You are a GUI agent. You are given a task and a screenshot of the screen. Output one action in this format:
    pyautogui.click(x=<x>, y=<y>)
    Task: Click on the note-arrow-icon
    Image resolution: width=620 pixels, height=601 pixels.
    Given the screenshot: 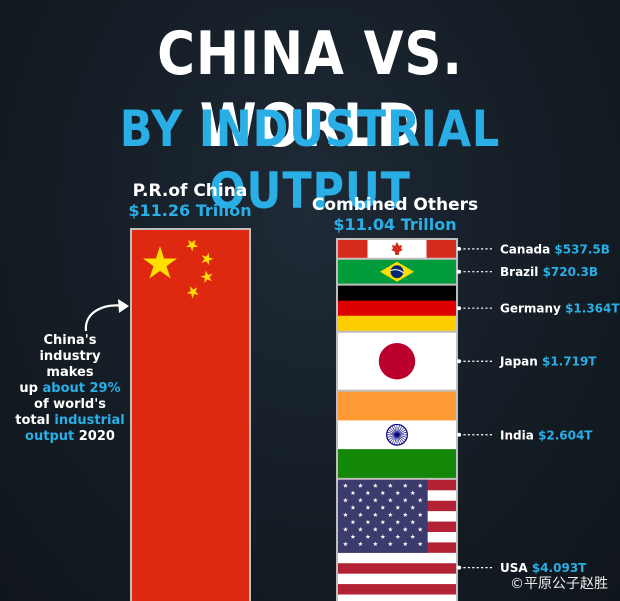 What is the action you would take?
    pyautogui.click(x=106, y=315)
    